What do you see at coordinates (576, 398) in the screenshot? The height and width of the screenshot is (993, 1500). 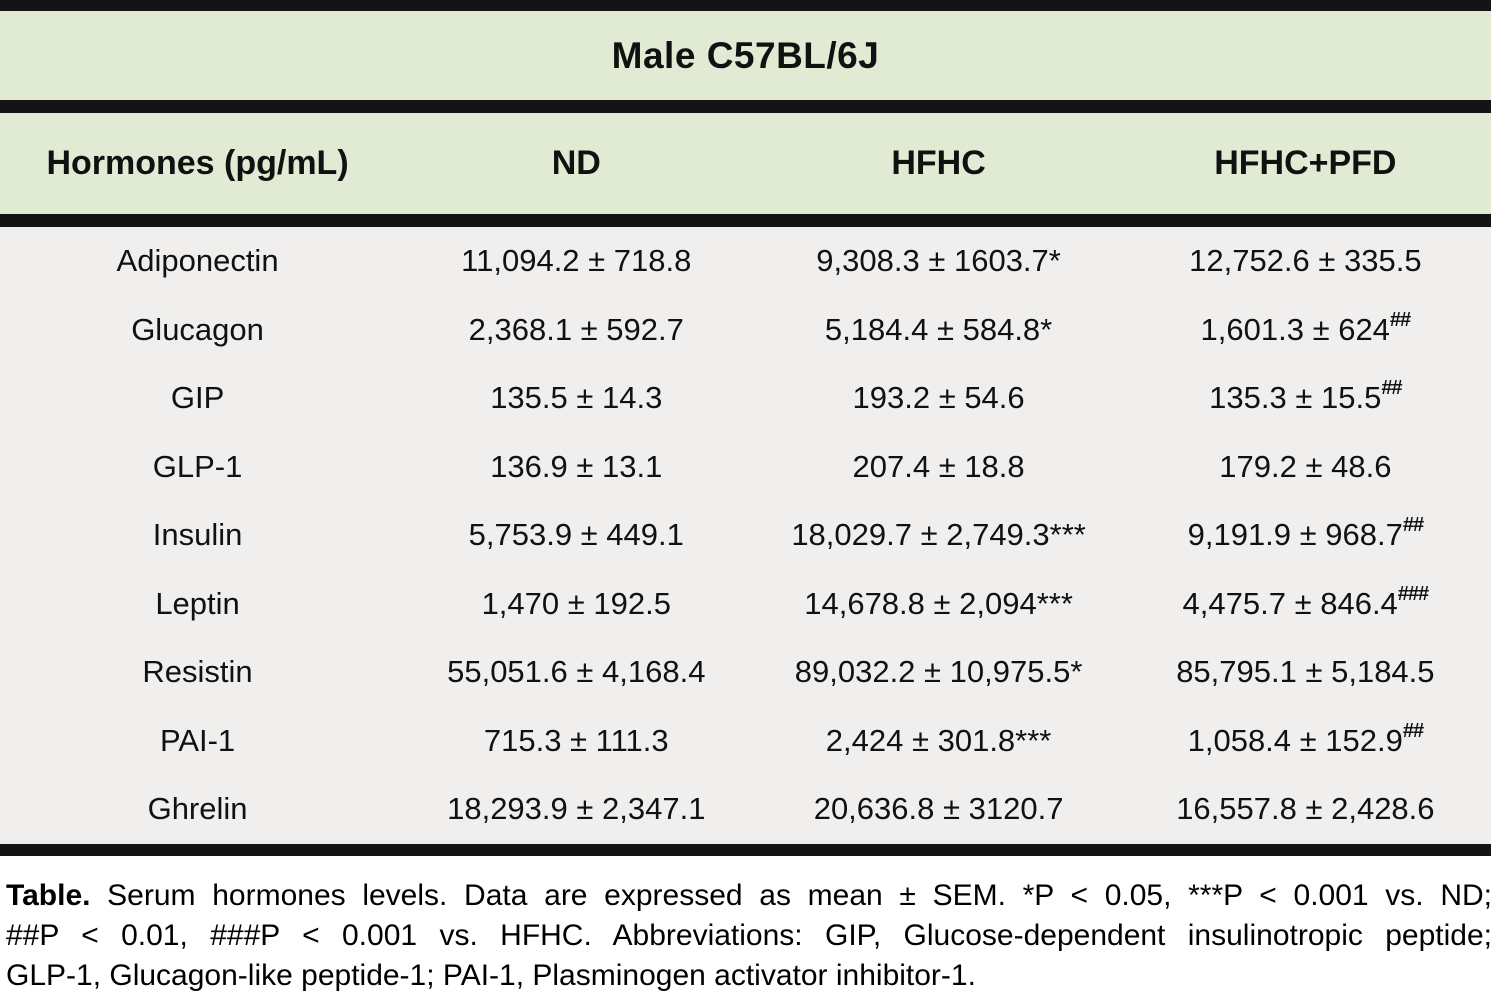 I see `nd-value-cell: 135.5 ± 14.3` at bounding box center [576, 398].